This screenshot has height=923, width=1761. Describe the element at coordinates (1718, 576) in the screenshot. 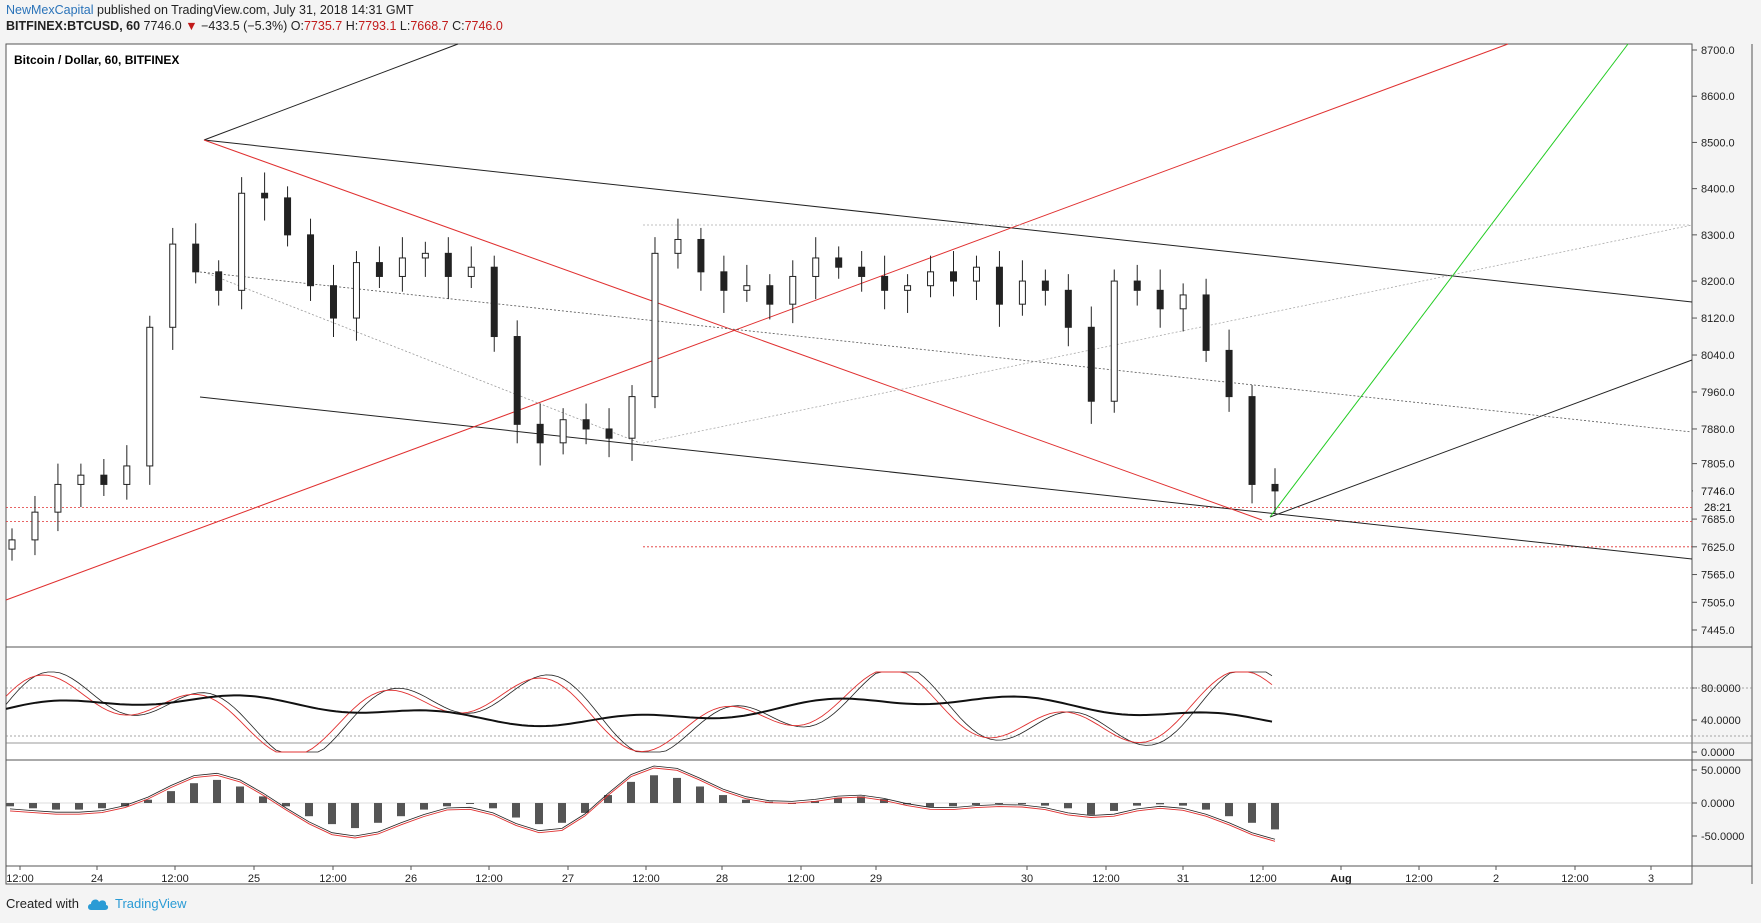

I see `price-tick-label: 7565.0` at that location.